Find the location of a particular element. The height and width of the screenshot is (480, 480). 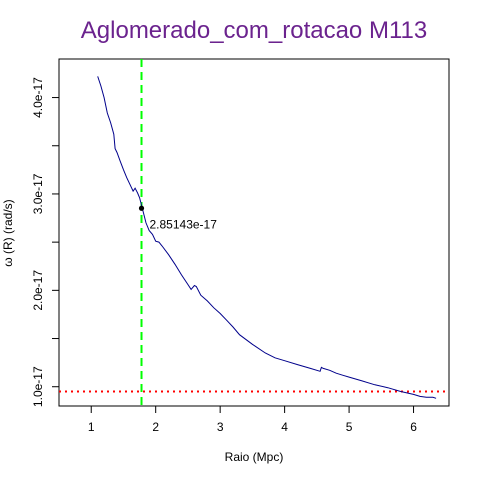

x-axis: 1 2 3 4 5 6 is located at coordinates (252, 420).